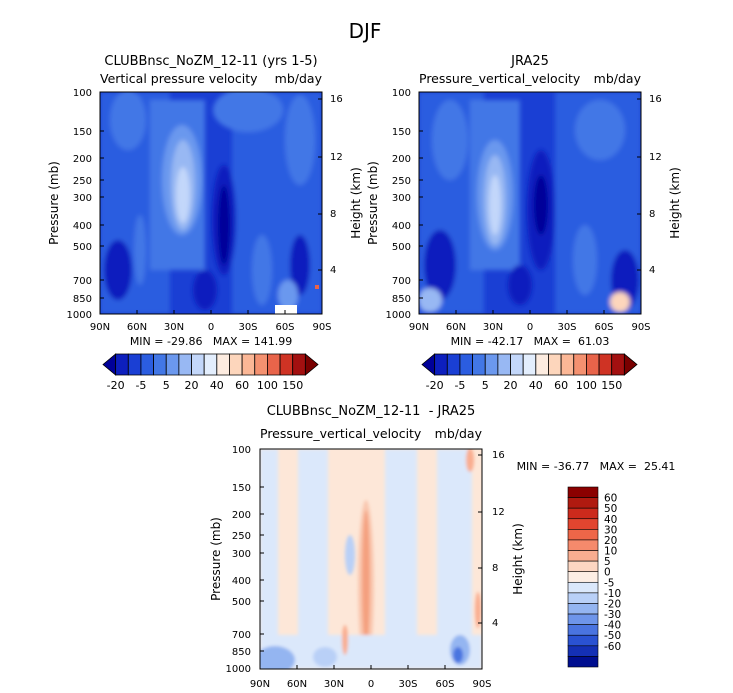  I want to click on panel-subtitle-variable: Vertical pressure velocity, so click(179, 78).